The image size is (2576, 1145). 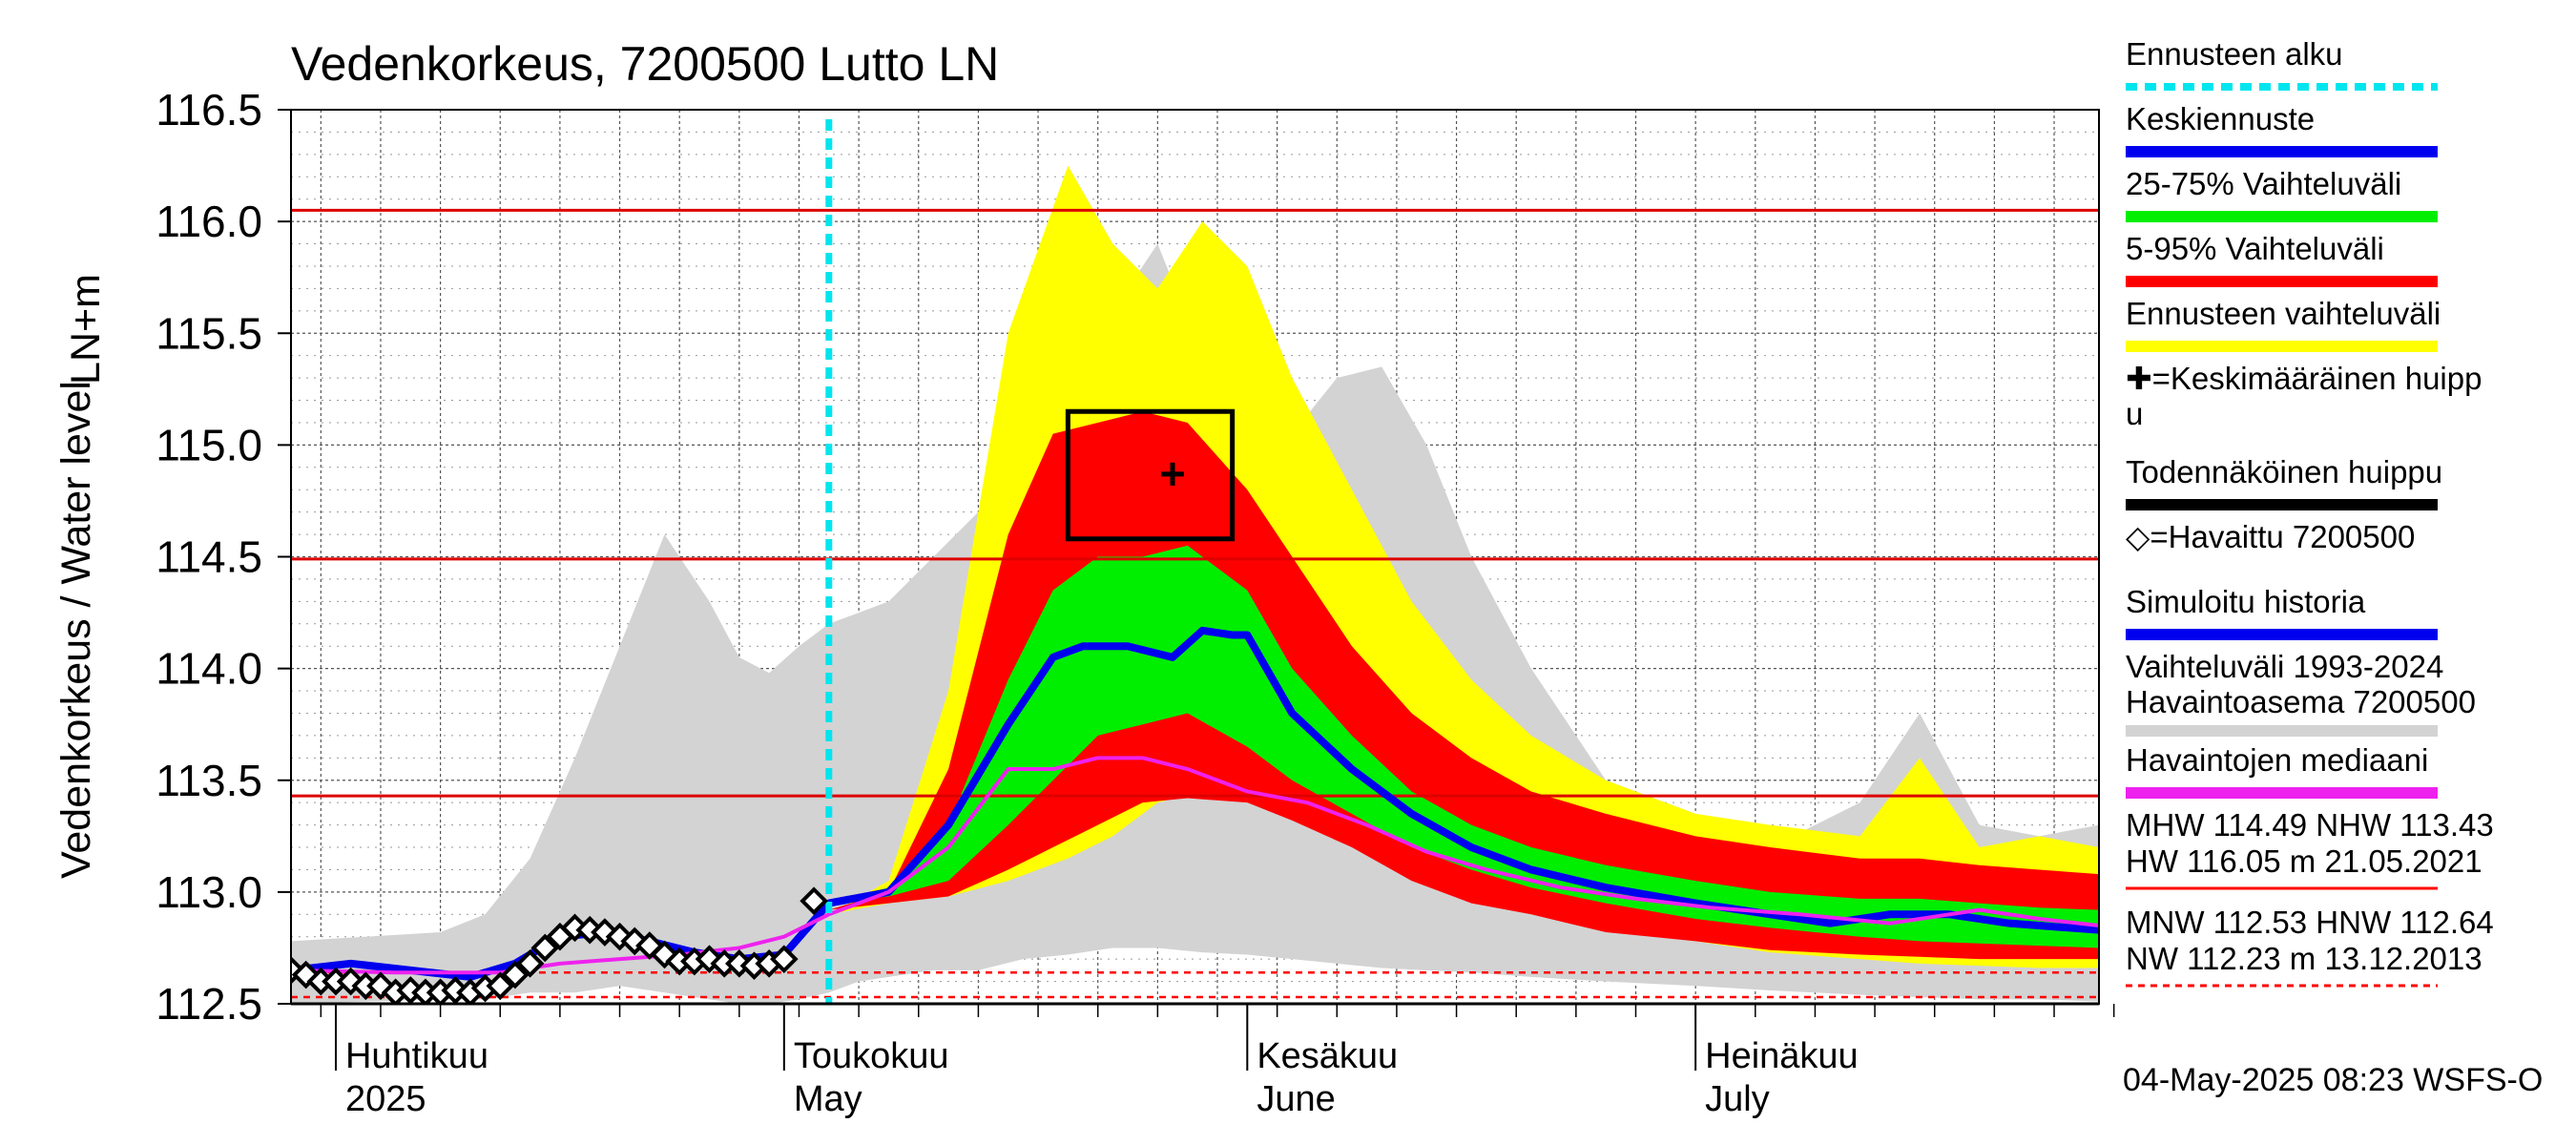 I want to click on legend-label: 5-95% Vaihteluväli, so click(x=2255, y=248).